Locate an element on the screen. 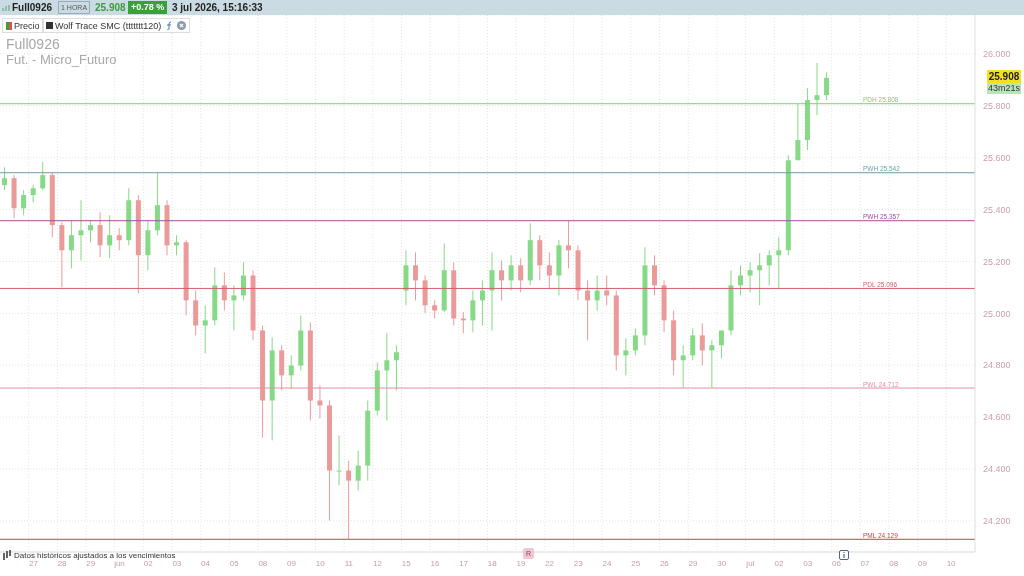 The height and width of the screenshot is (576, 1024). x-tick-label: 07 is located at coordinates (865, 563).